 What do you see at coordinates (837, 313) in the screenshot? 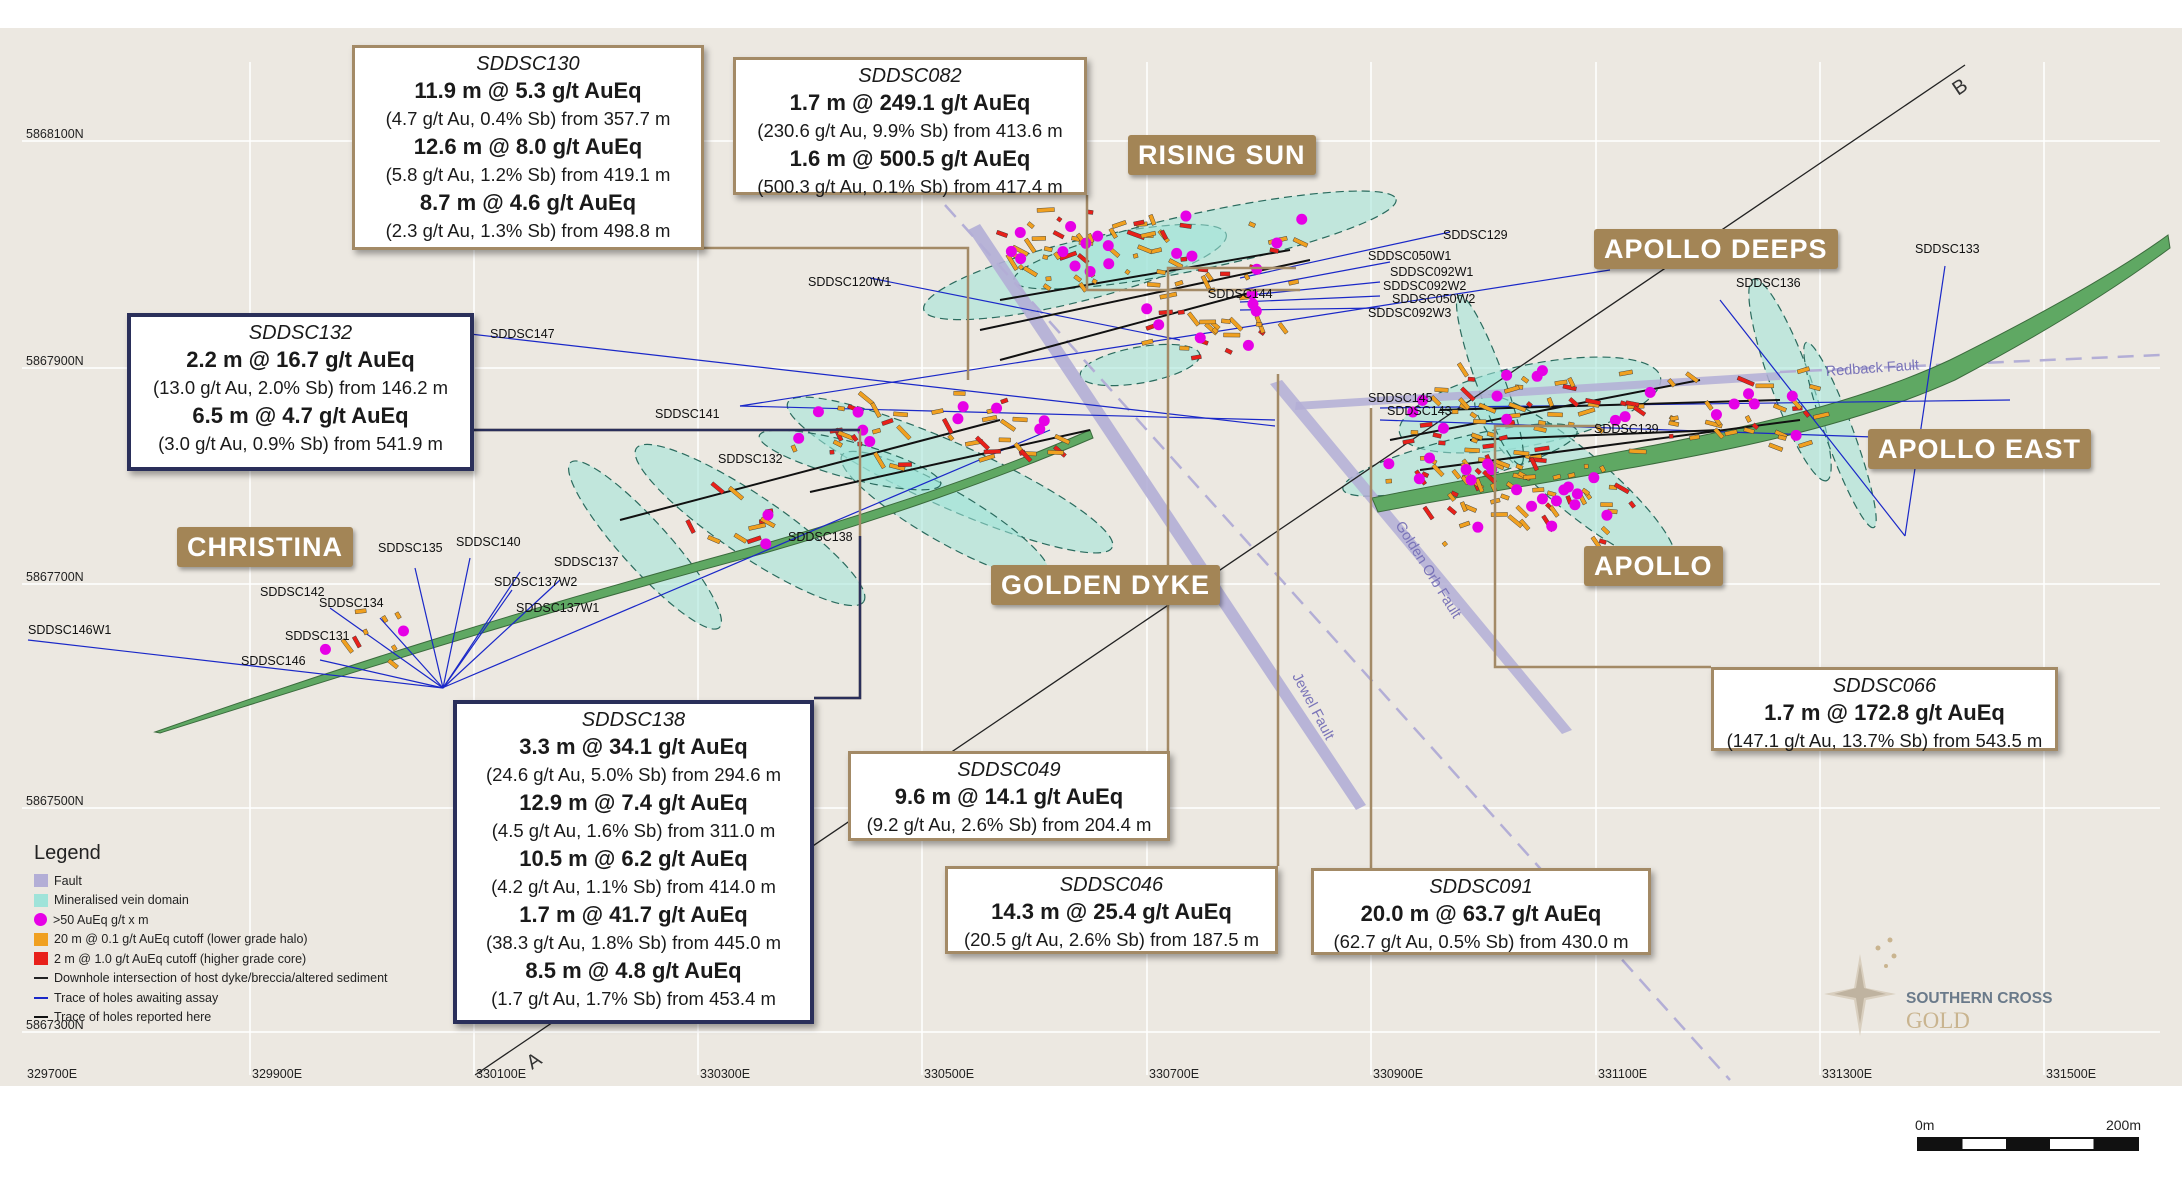
I see `callout-leader` at bounding box center [837, 313].